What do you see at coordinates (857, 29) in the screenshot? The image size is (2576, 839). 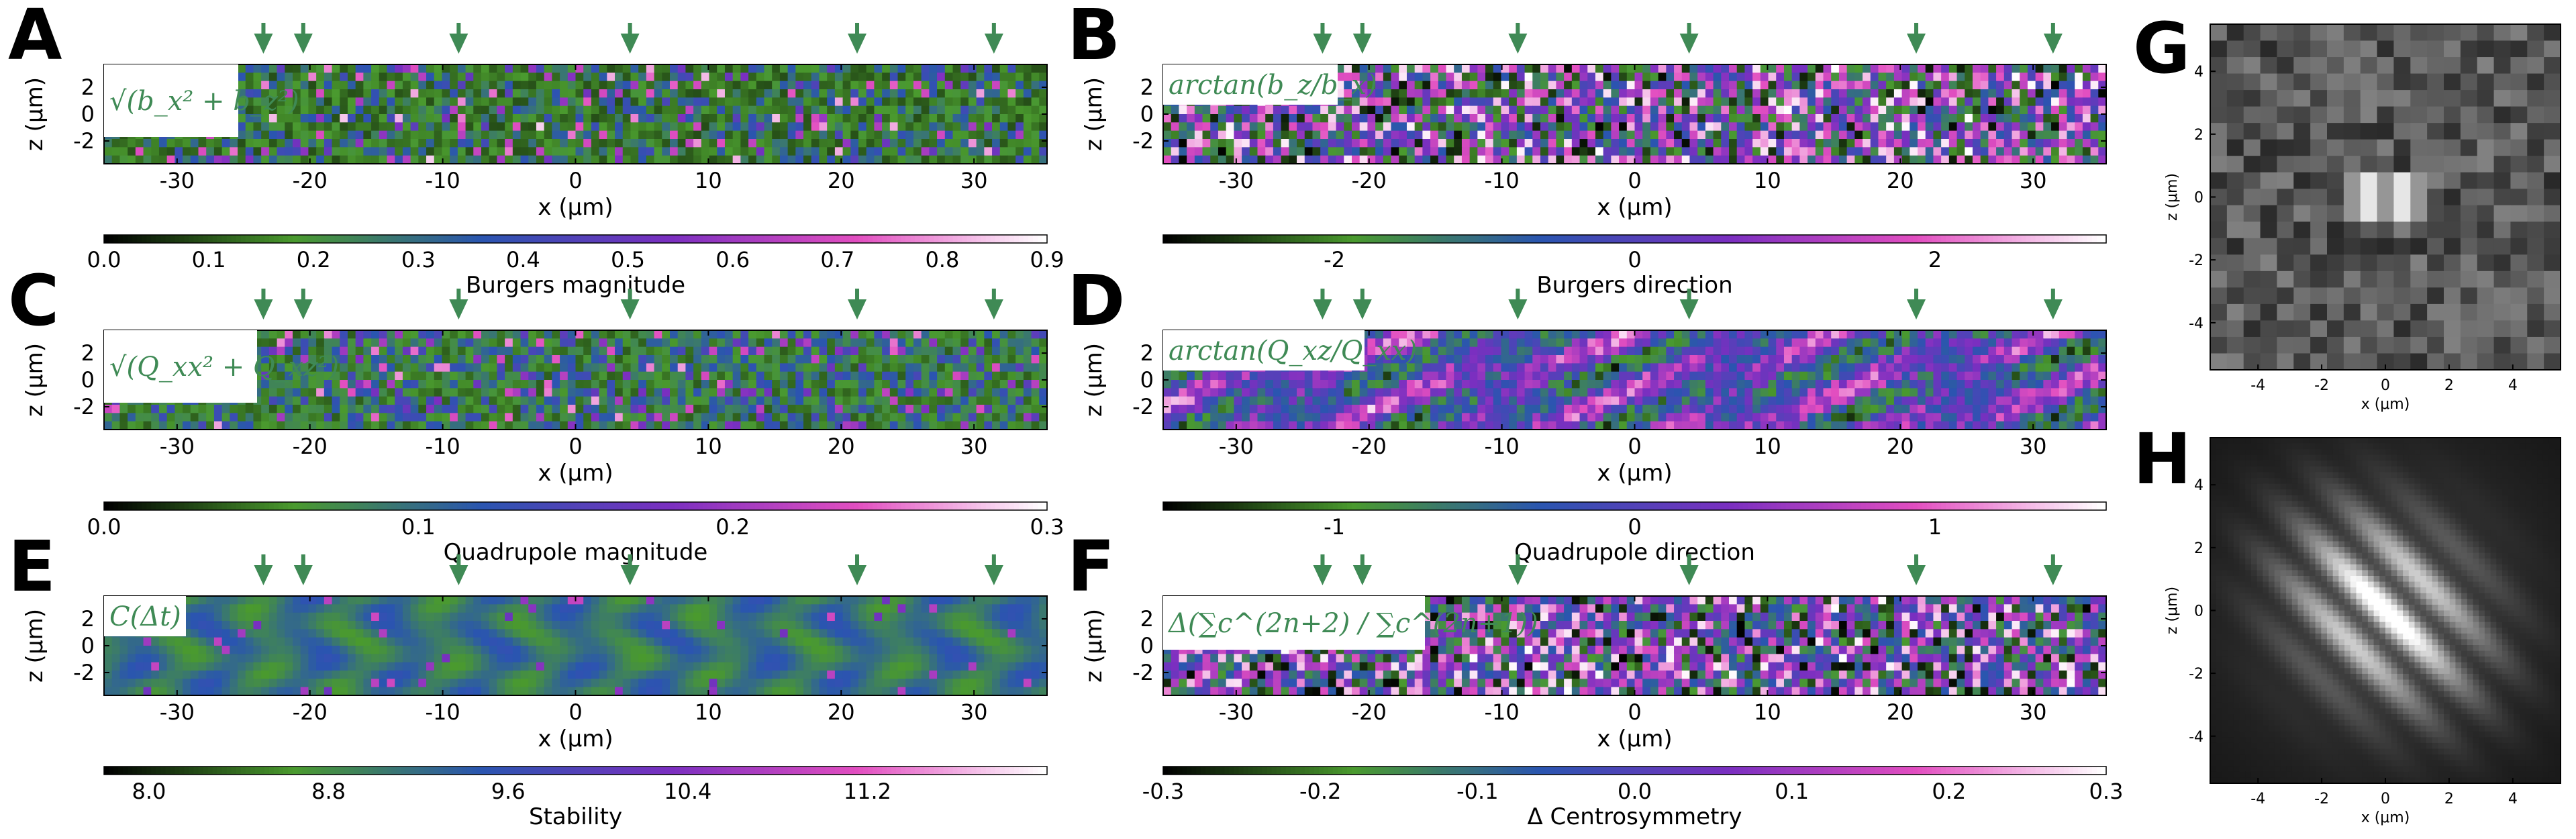 I see `arrow-marker-stem` at bounding box center [857, 29].